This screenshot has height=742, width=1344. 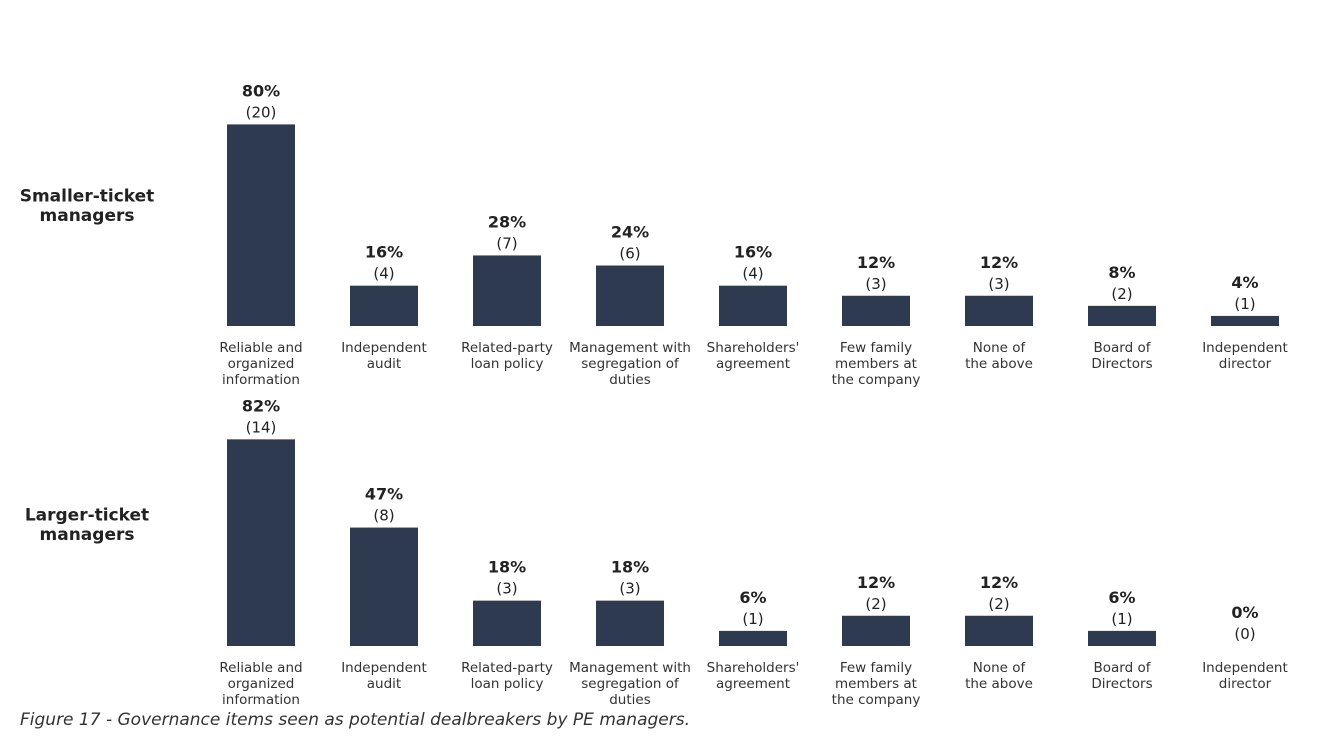 What do you see at coordinates (506, 243) in the screenshot?
I see `count-label-smaller-2: (7)` at bounding box center [506, 243].